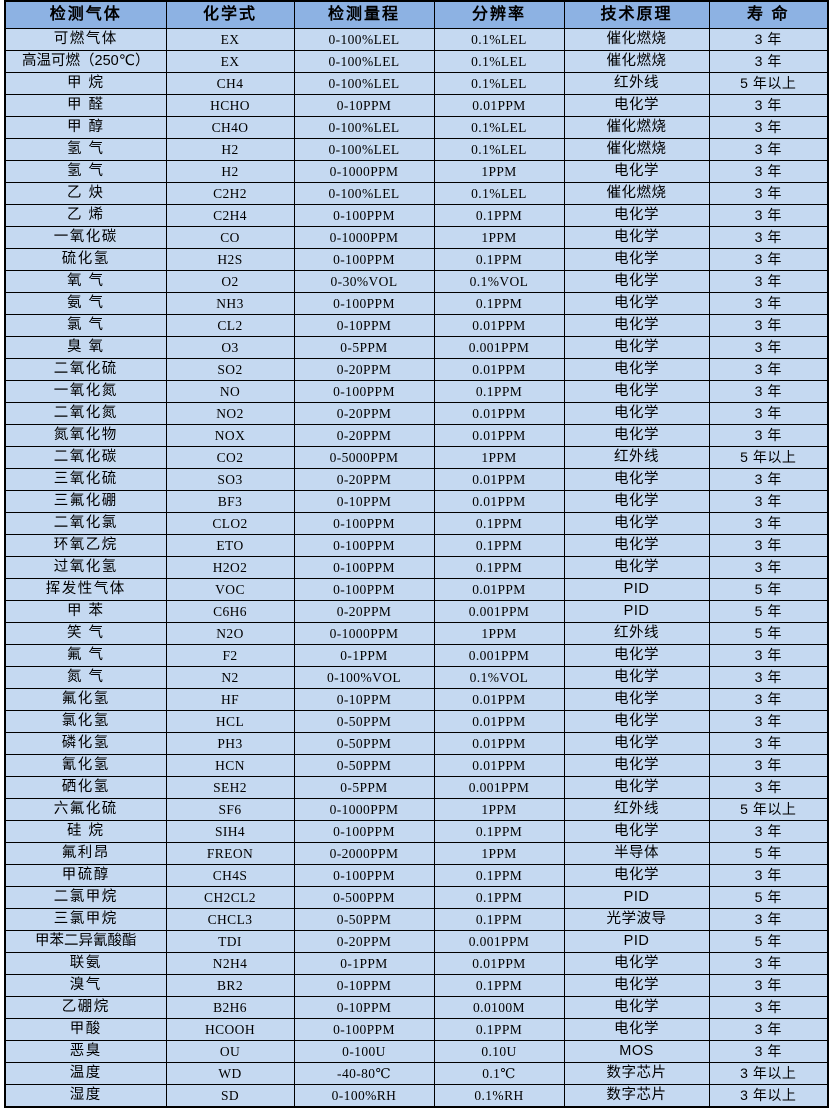 This screenshot has width=831, height=1108. What do you see at coordinates (230, 765) in the screenshot?
I see `cell-form: HCN` at bounding box center [230, 765].